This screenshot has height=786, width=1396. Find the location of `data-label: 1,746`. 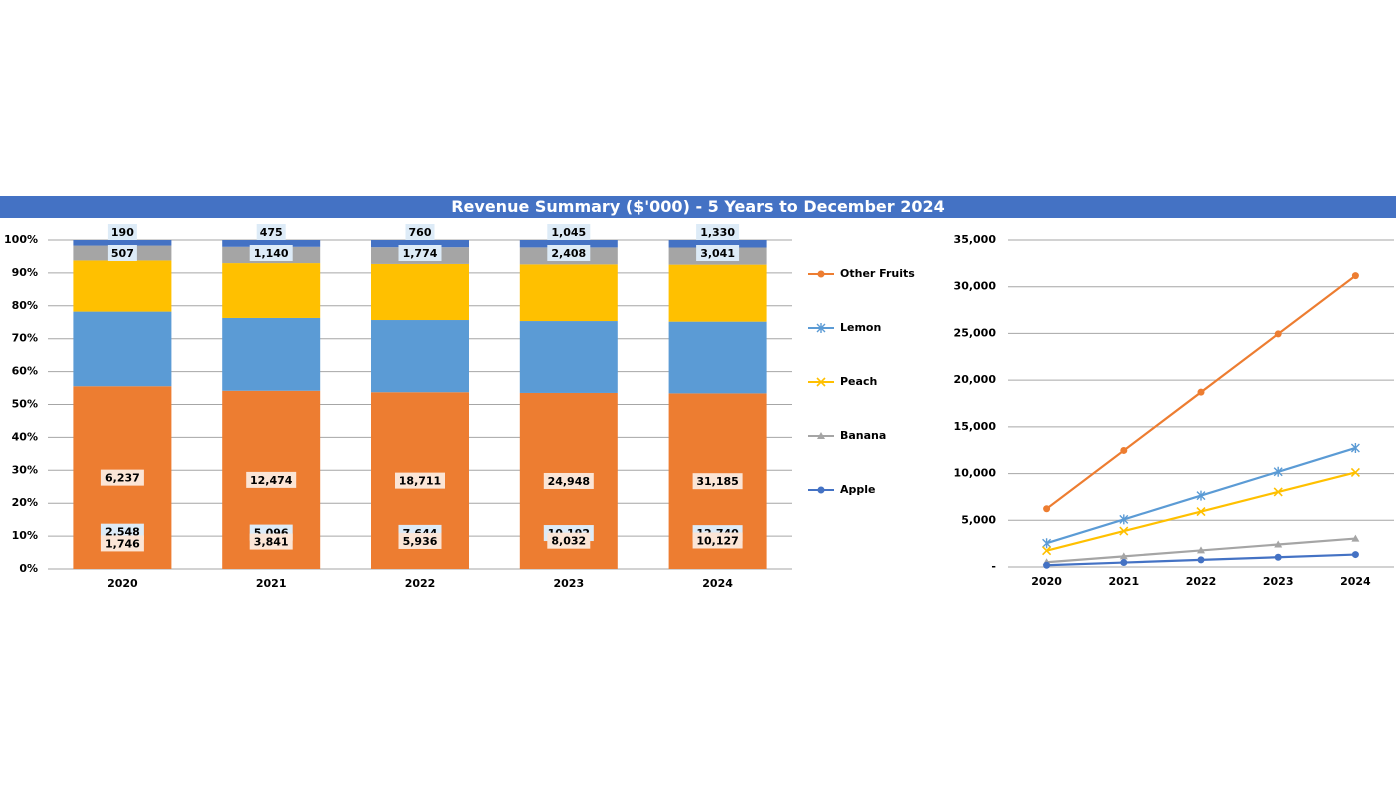

data-label: 1,746 is located at coordinates (122, 543).